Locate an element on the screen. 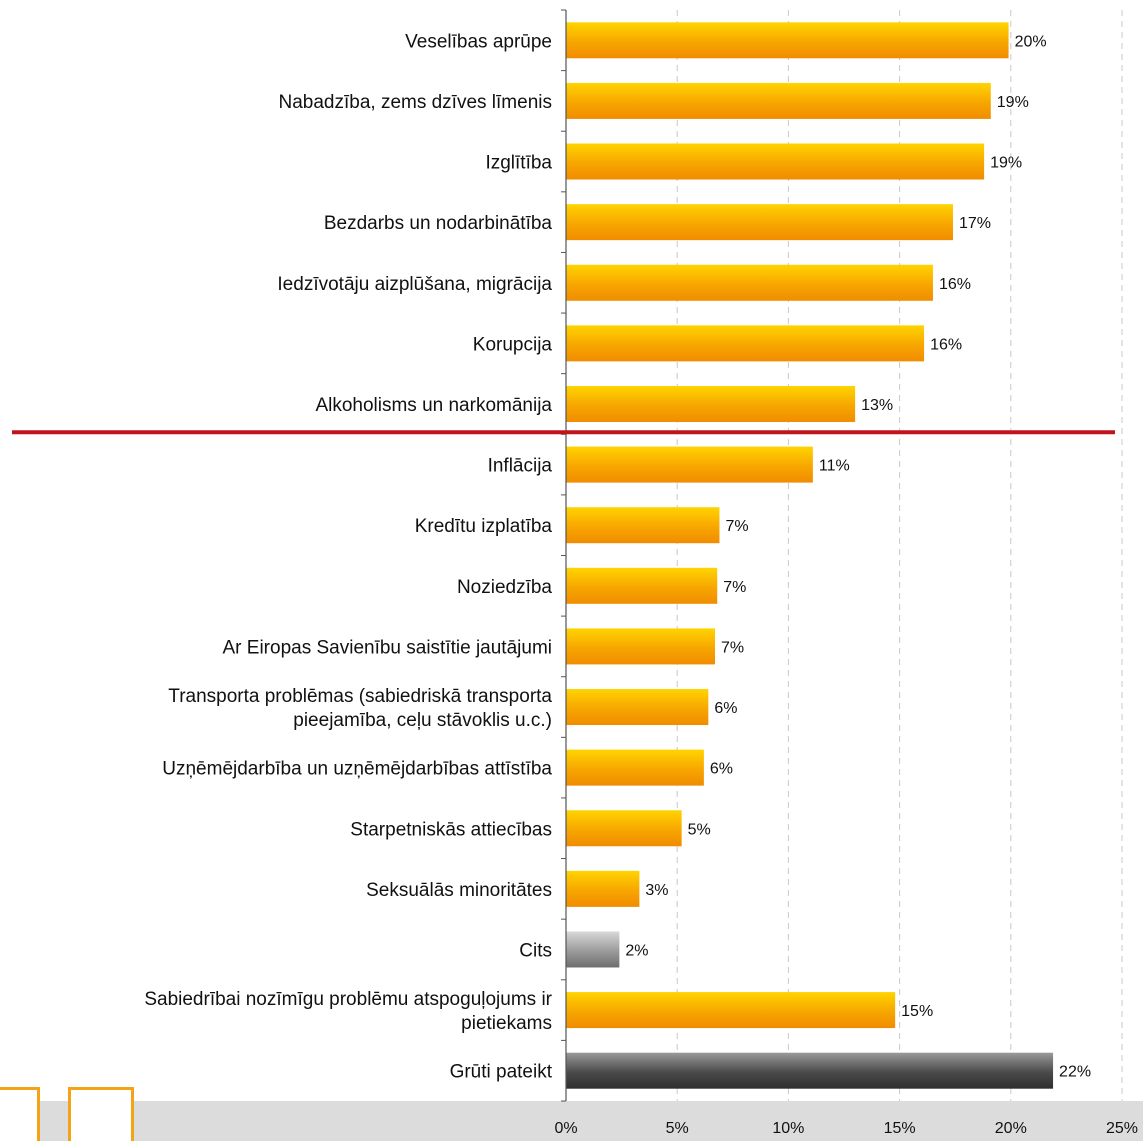 The image size is (1143, 1141). decor-square-left is located at coordinates (20, 1114).